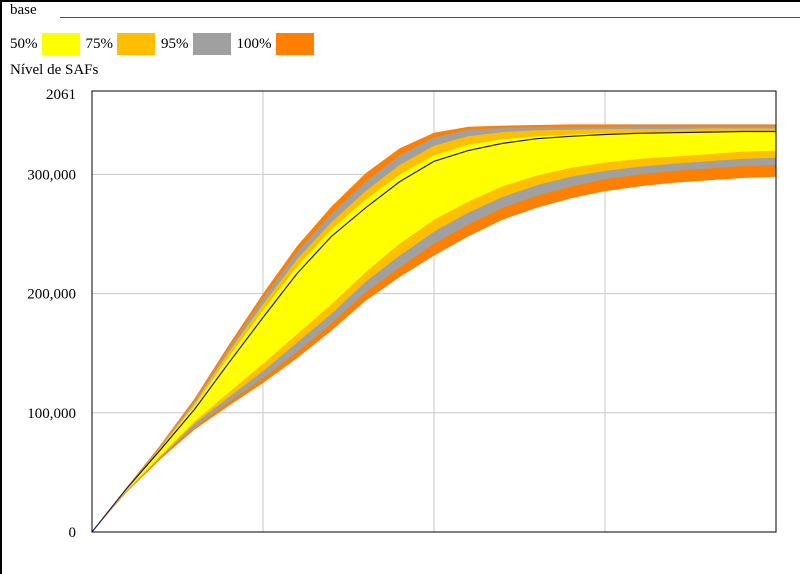  What do you see at coordinates (51, 295) in the screenshot?
I see `y-tick-label-2: 200,000` at bounding box center [51, 295].